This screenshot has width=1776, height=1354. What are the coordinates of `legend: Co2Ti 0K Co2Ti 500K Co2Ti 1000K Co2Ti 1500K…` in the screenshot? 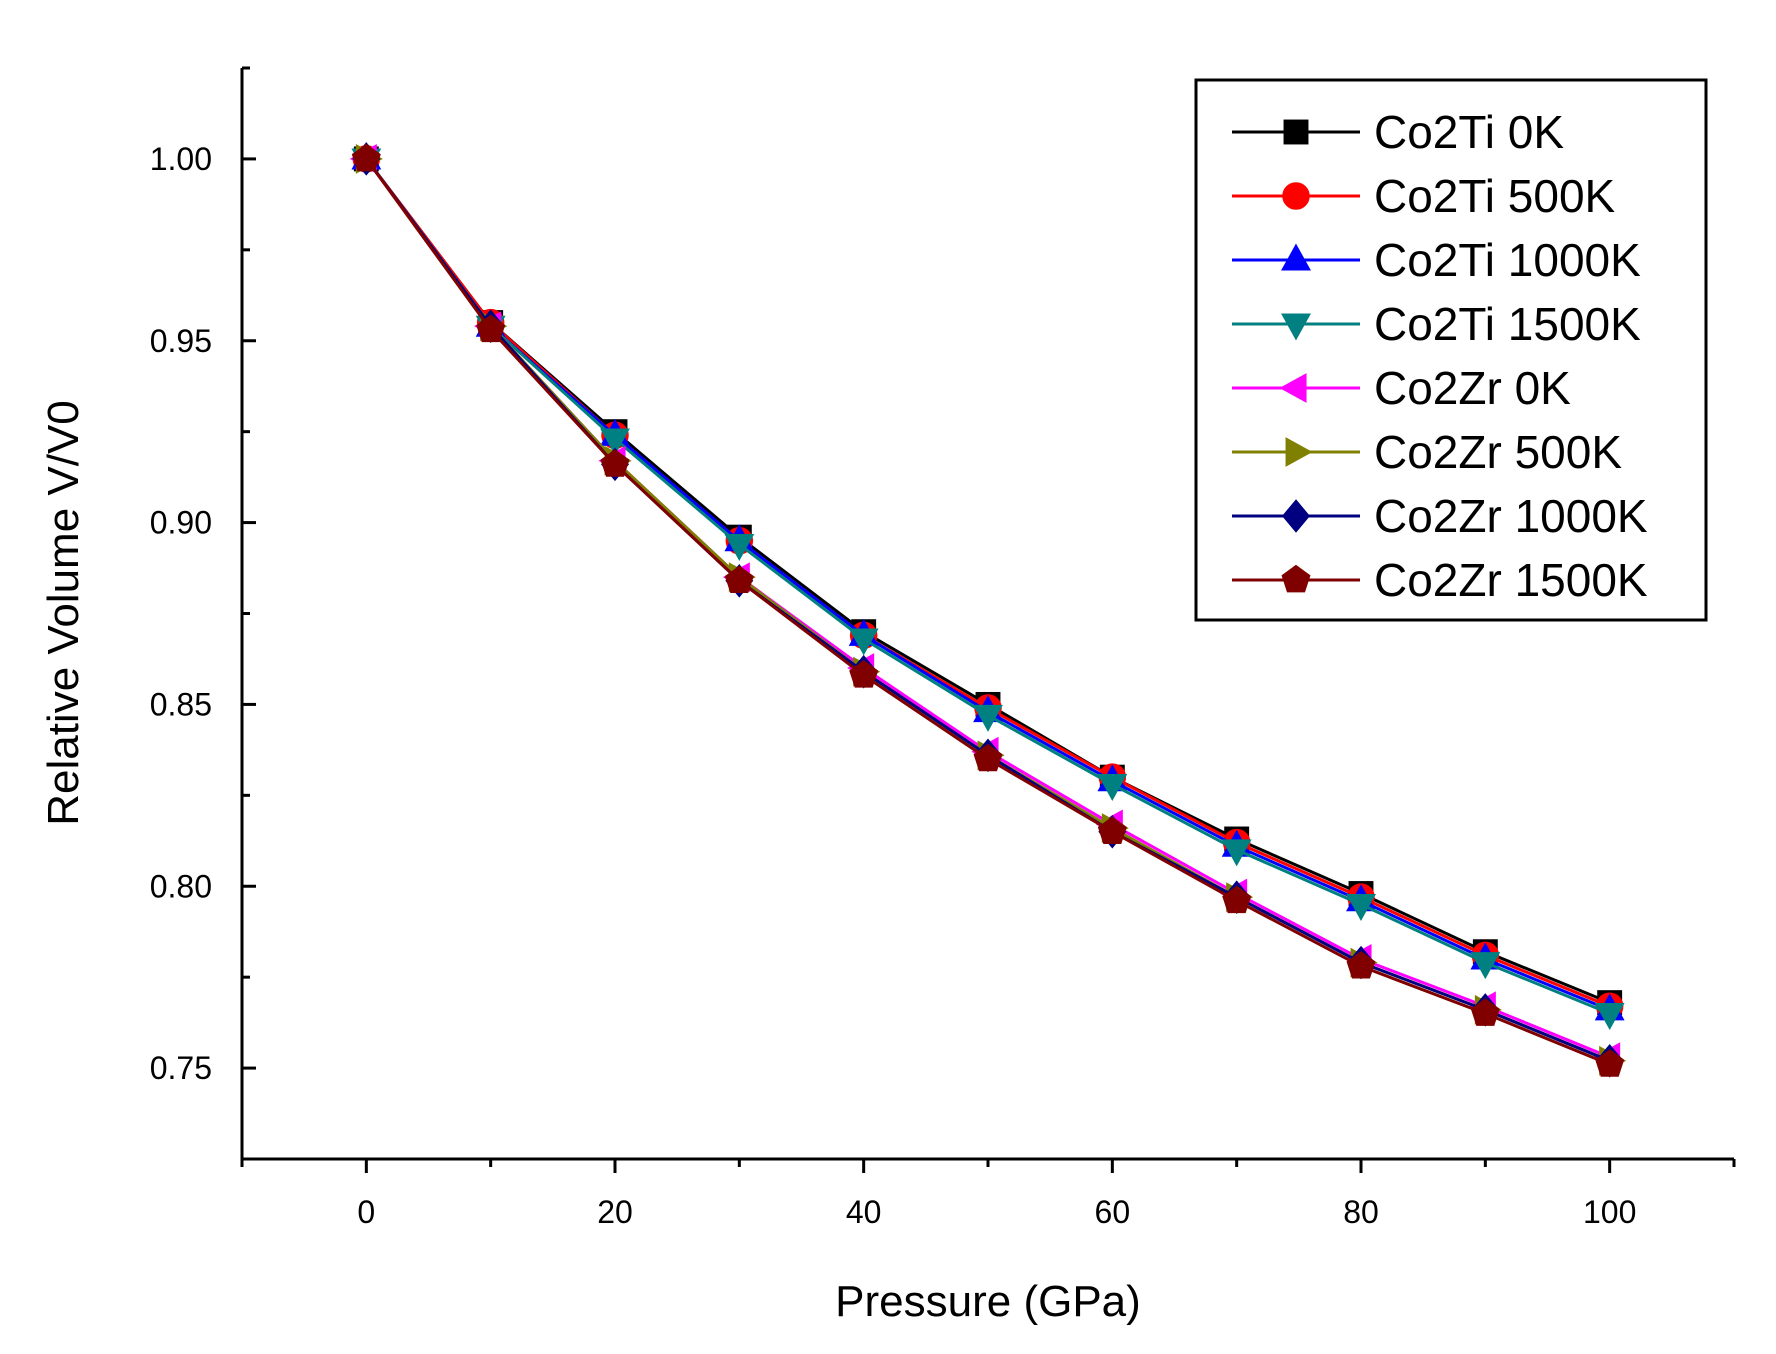 It's located at (1451, 350).